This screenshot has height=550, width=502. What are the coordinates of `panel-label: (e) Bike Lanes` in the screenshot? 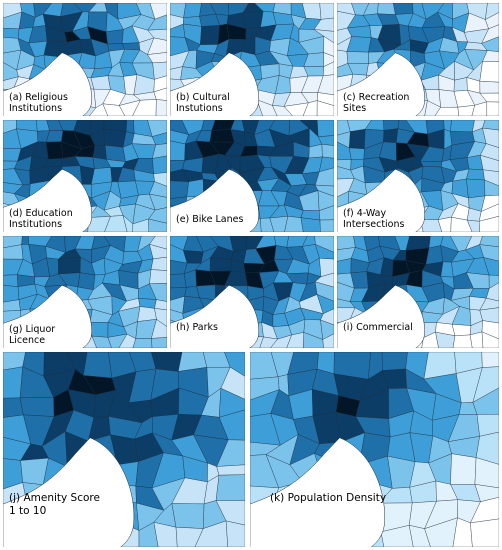 It's located at (210, 219).